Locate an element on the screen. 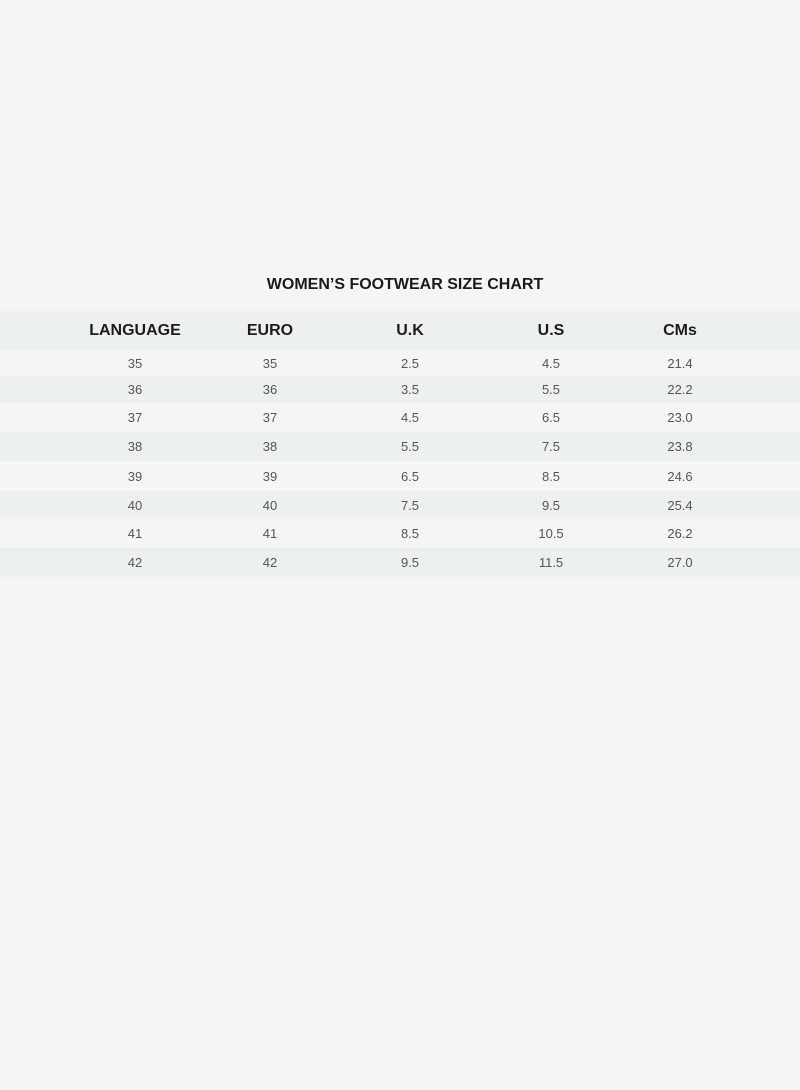 This screenshot has width=800, height=1090. table-row: 42 42 9.5 11.5 27.0 is located at coordinates (400, 562).